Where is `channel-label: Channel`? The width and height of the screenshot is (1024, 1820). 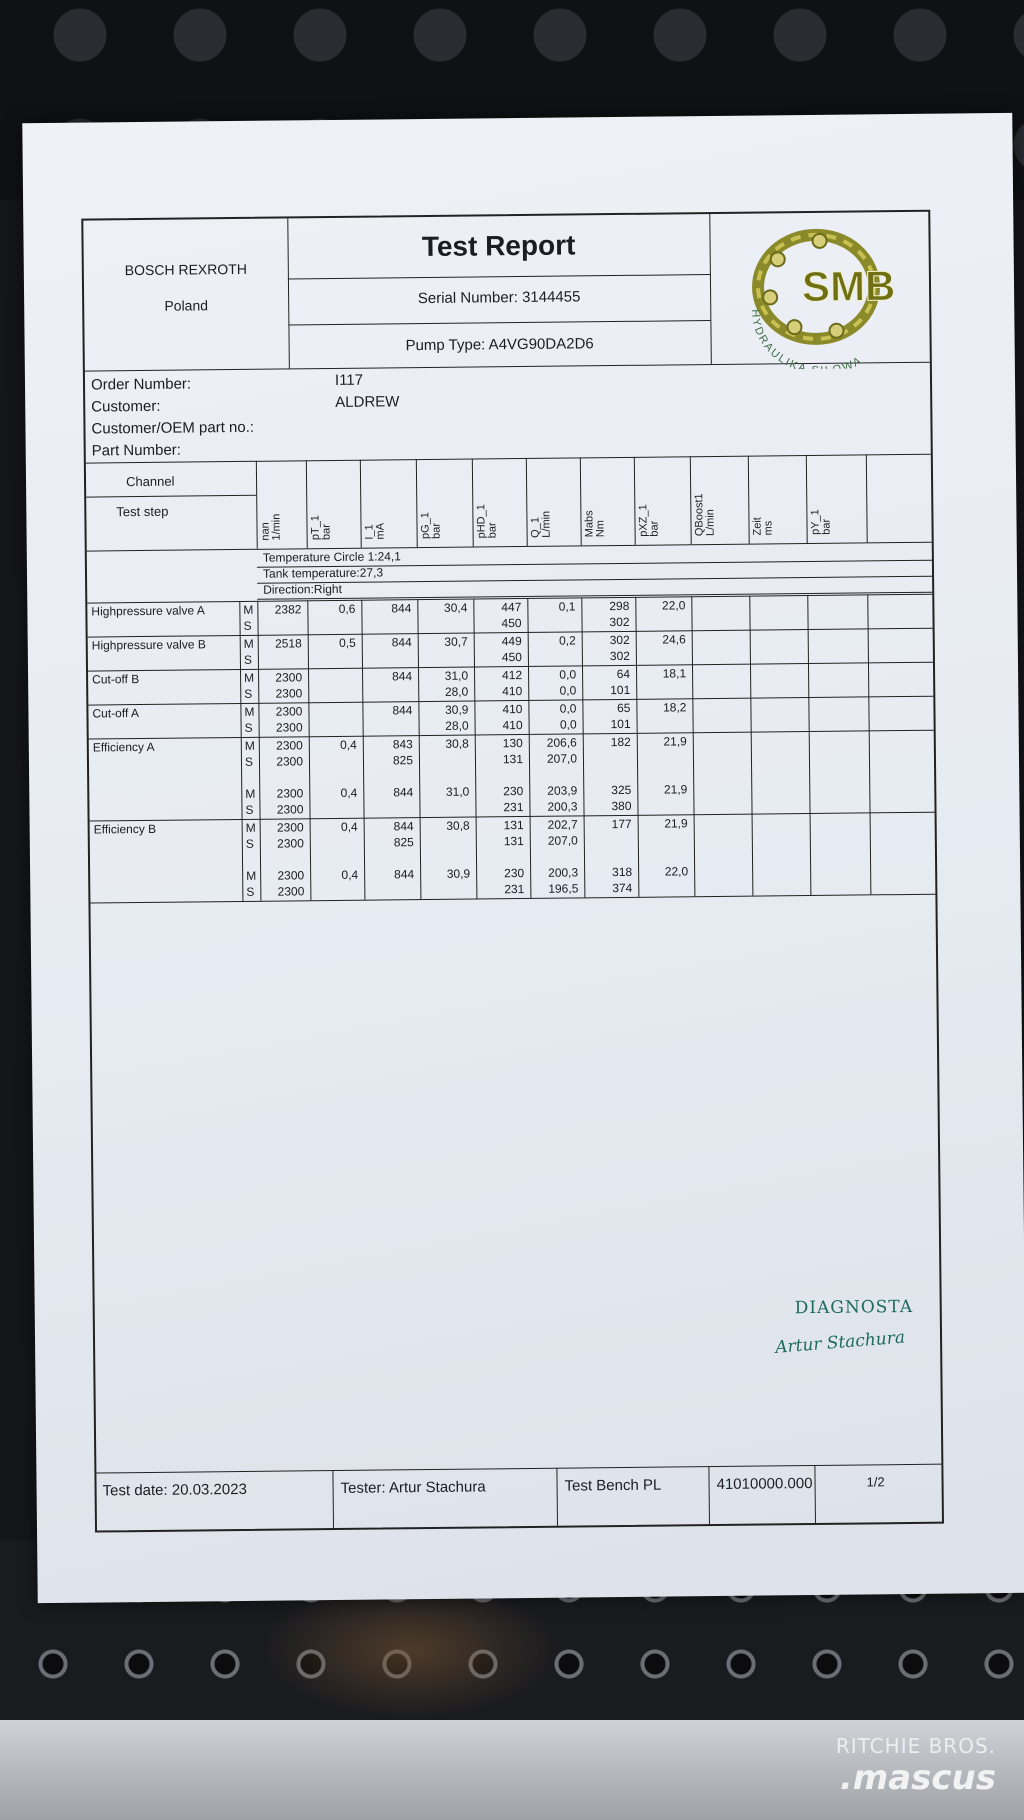
channel-label: Channel is located at coordinates (150, 481).